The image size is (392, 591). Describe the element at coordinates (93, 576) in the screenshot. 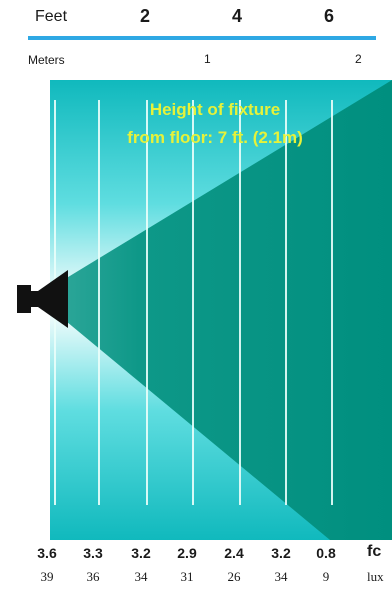

I see `lux-reading: 36` at that location.